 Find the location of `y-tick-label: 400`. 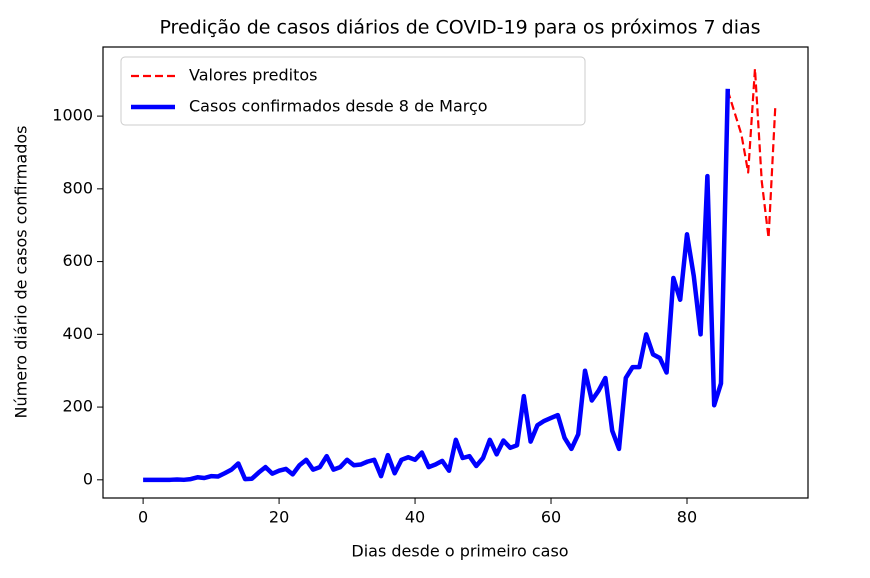

y-tick-label: 400 is located at coordinates (77, 333).